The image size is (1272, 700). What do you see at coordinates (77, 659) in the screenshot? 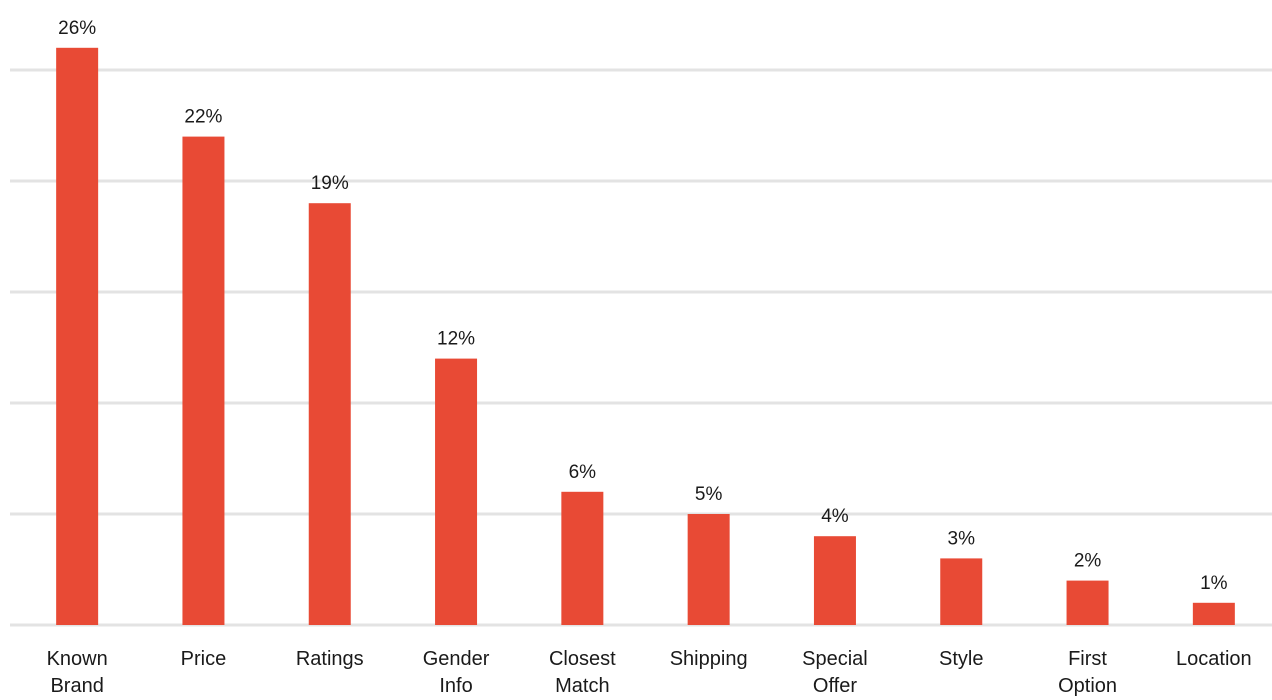
I see `x-tick-label-line: Known` at bounding box center [77, 659].